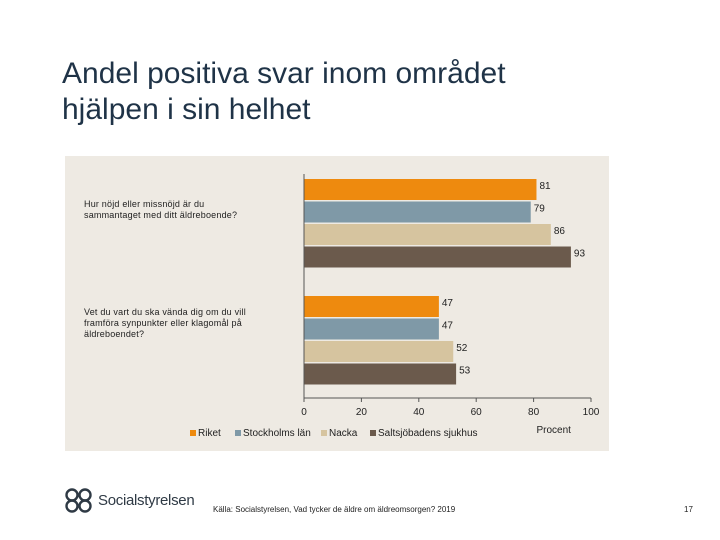  What do you see at coordinates (465, 371) in the screenshot?
I see `data-label-2-4: 53` at bounding box center [465, 371].